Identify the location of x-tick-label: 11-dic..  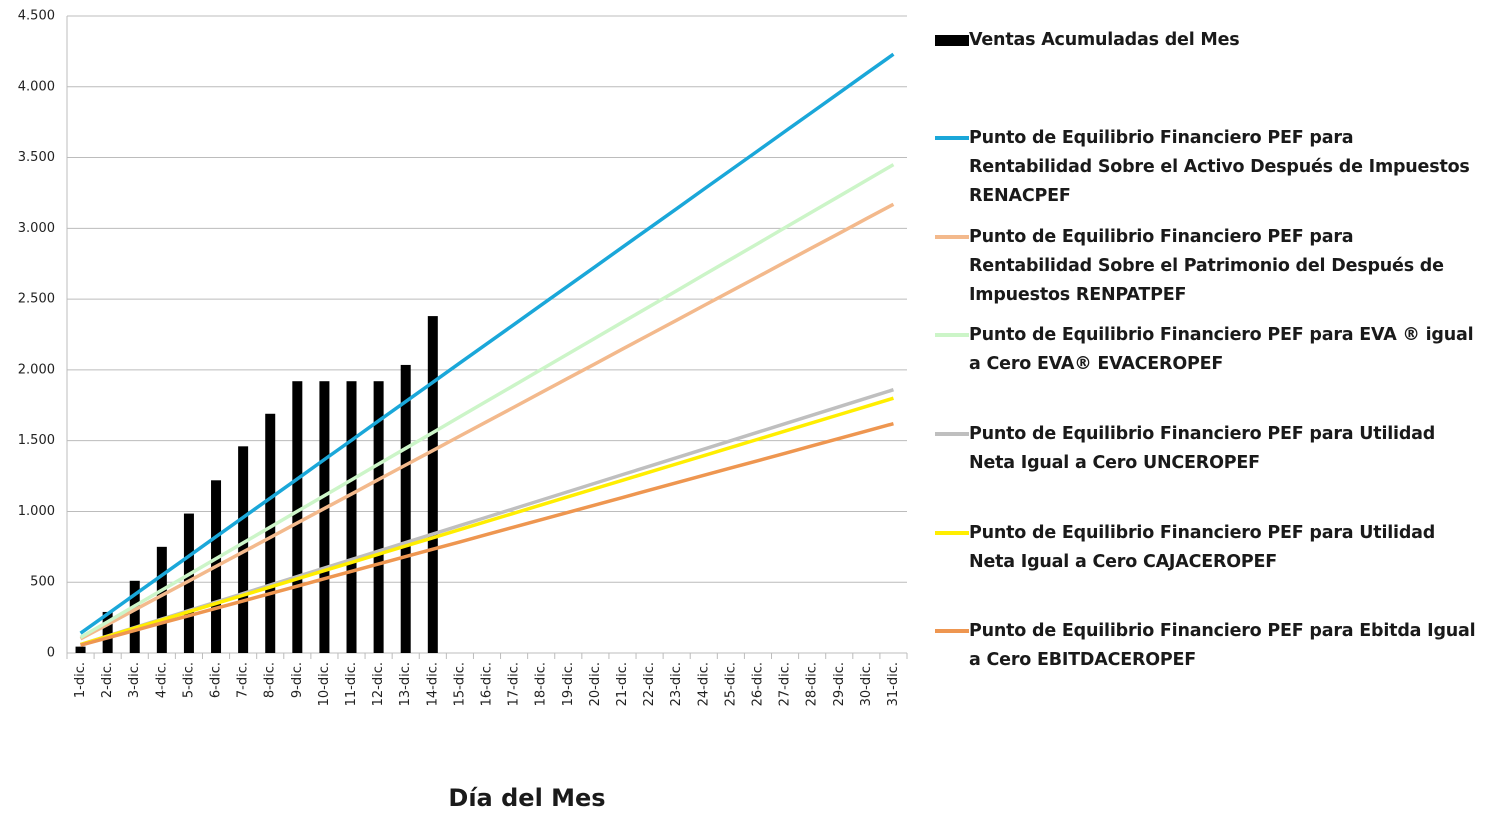
(351, 684).